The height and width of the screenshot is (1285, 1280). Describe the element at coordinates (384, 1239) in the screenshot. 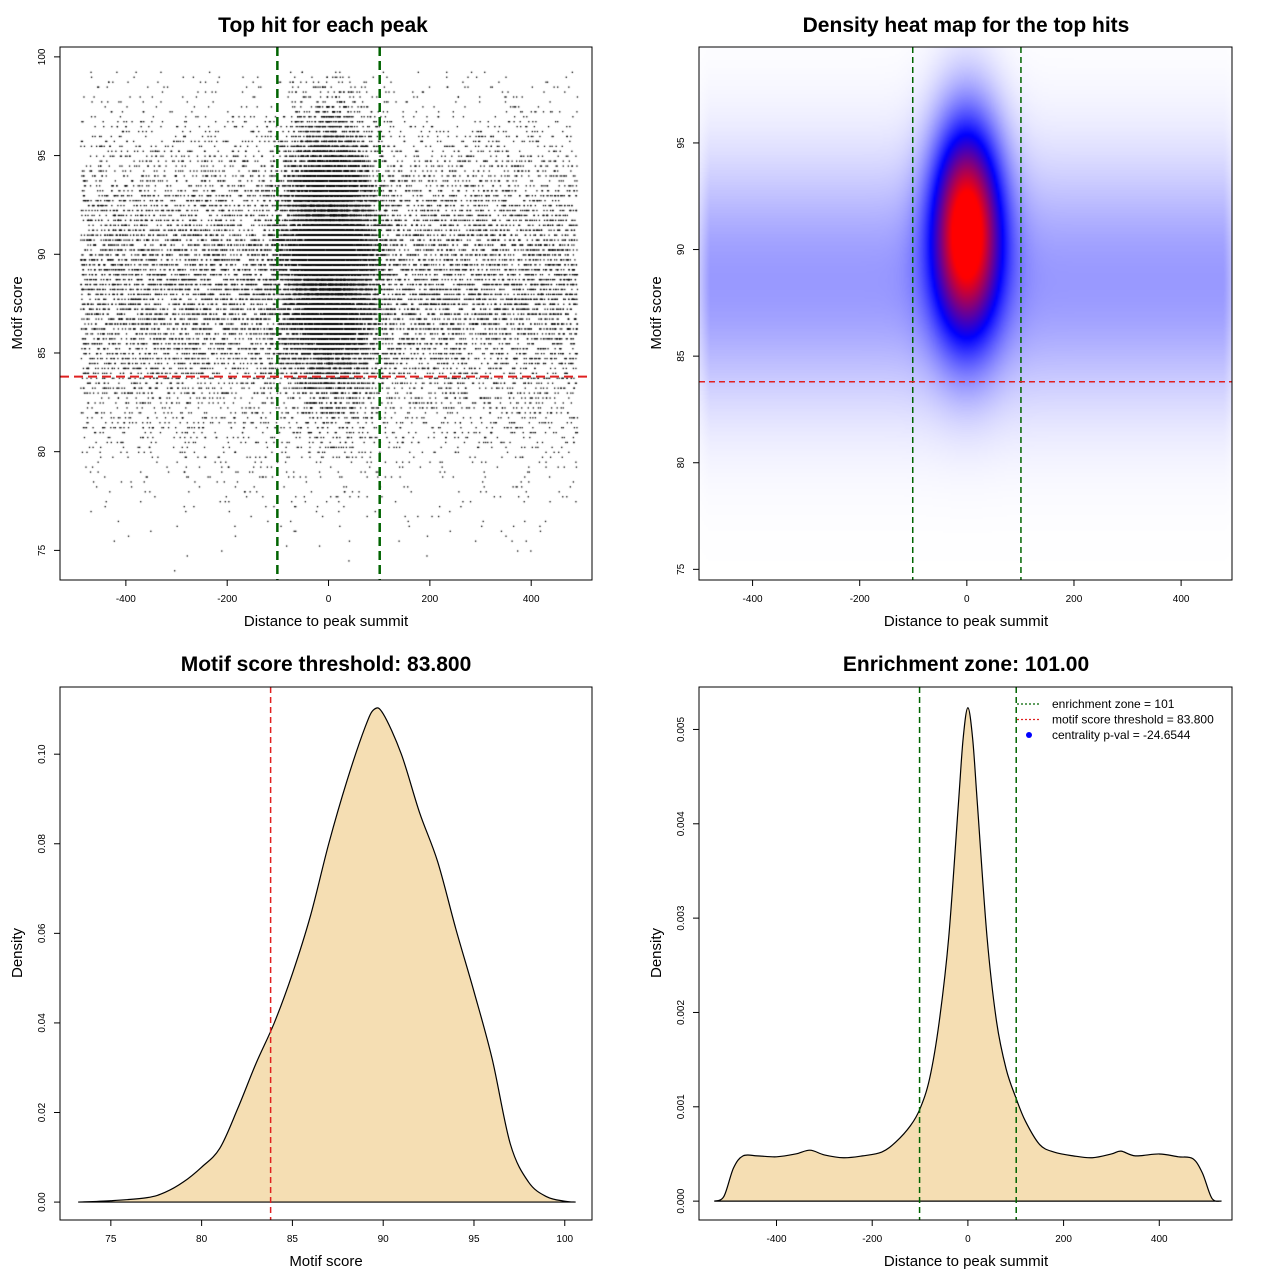

I see `x-tick-label: 90` at that location.